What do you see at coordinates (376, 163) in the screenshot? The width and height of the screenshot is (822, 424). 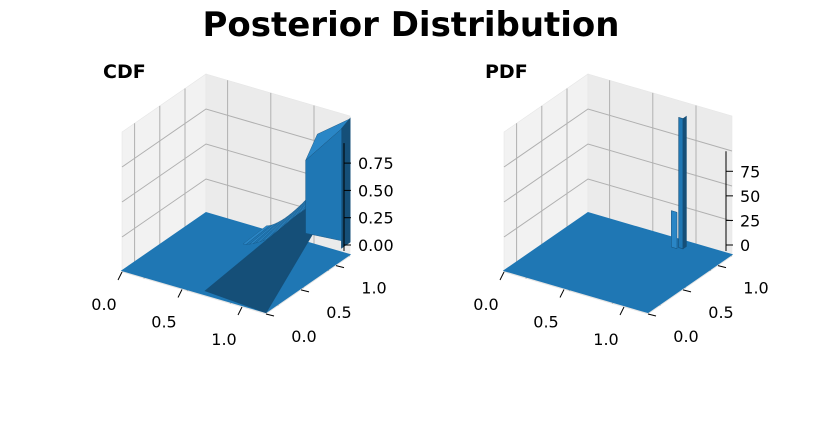 I see `z-tick-label: 0.75` at bounding box center [376, 163].